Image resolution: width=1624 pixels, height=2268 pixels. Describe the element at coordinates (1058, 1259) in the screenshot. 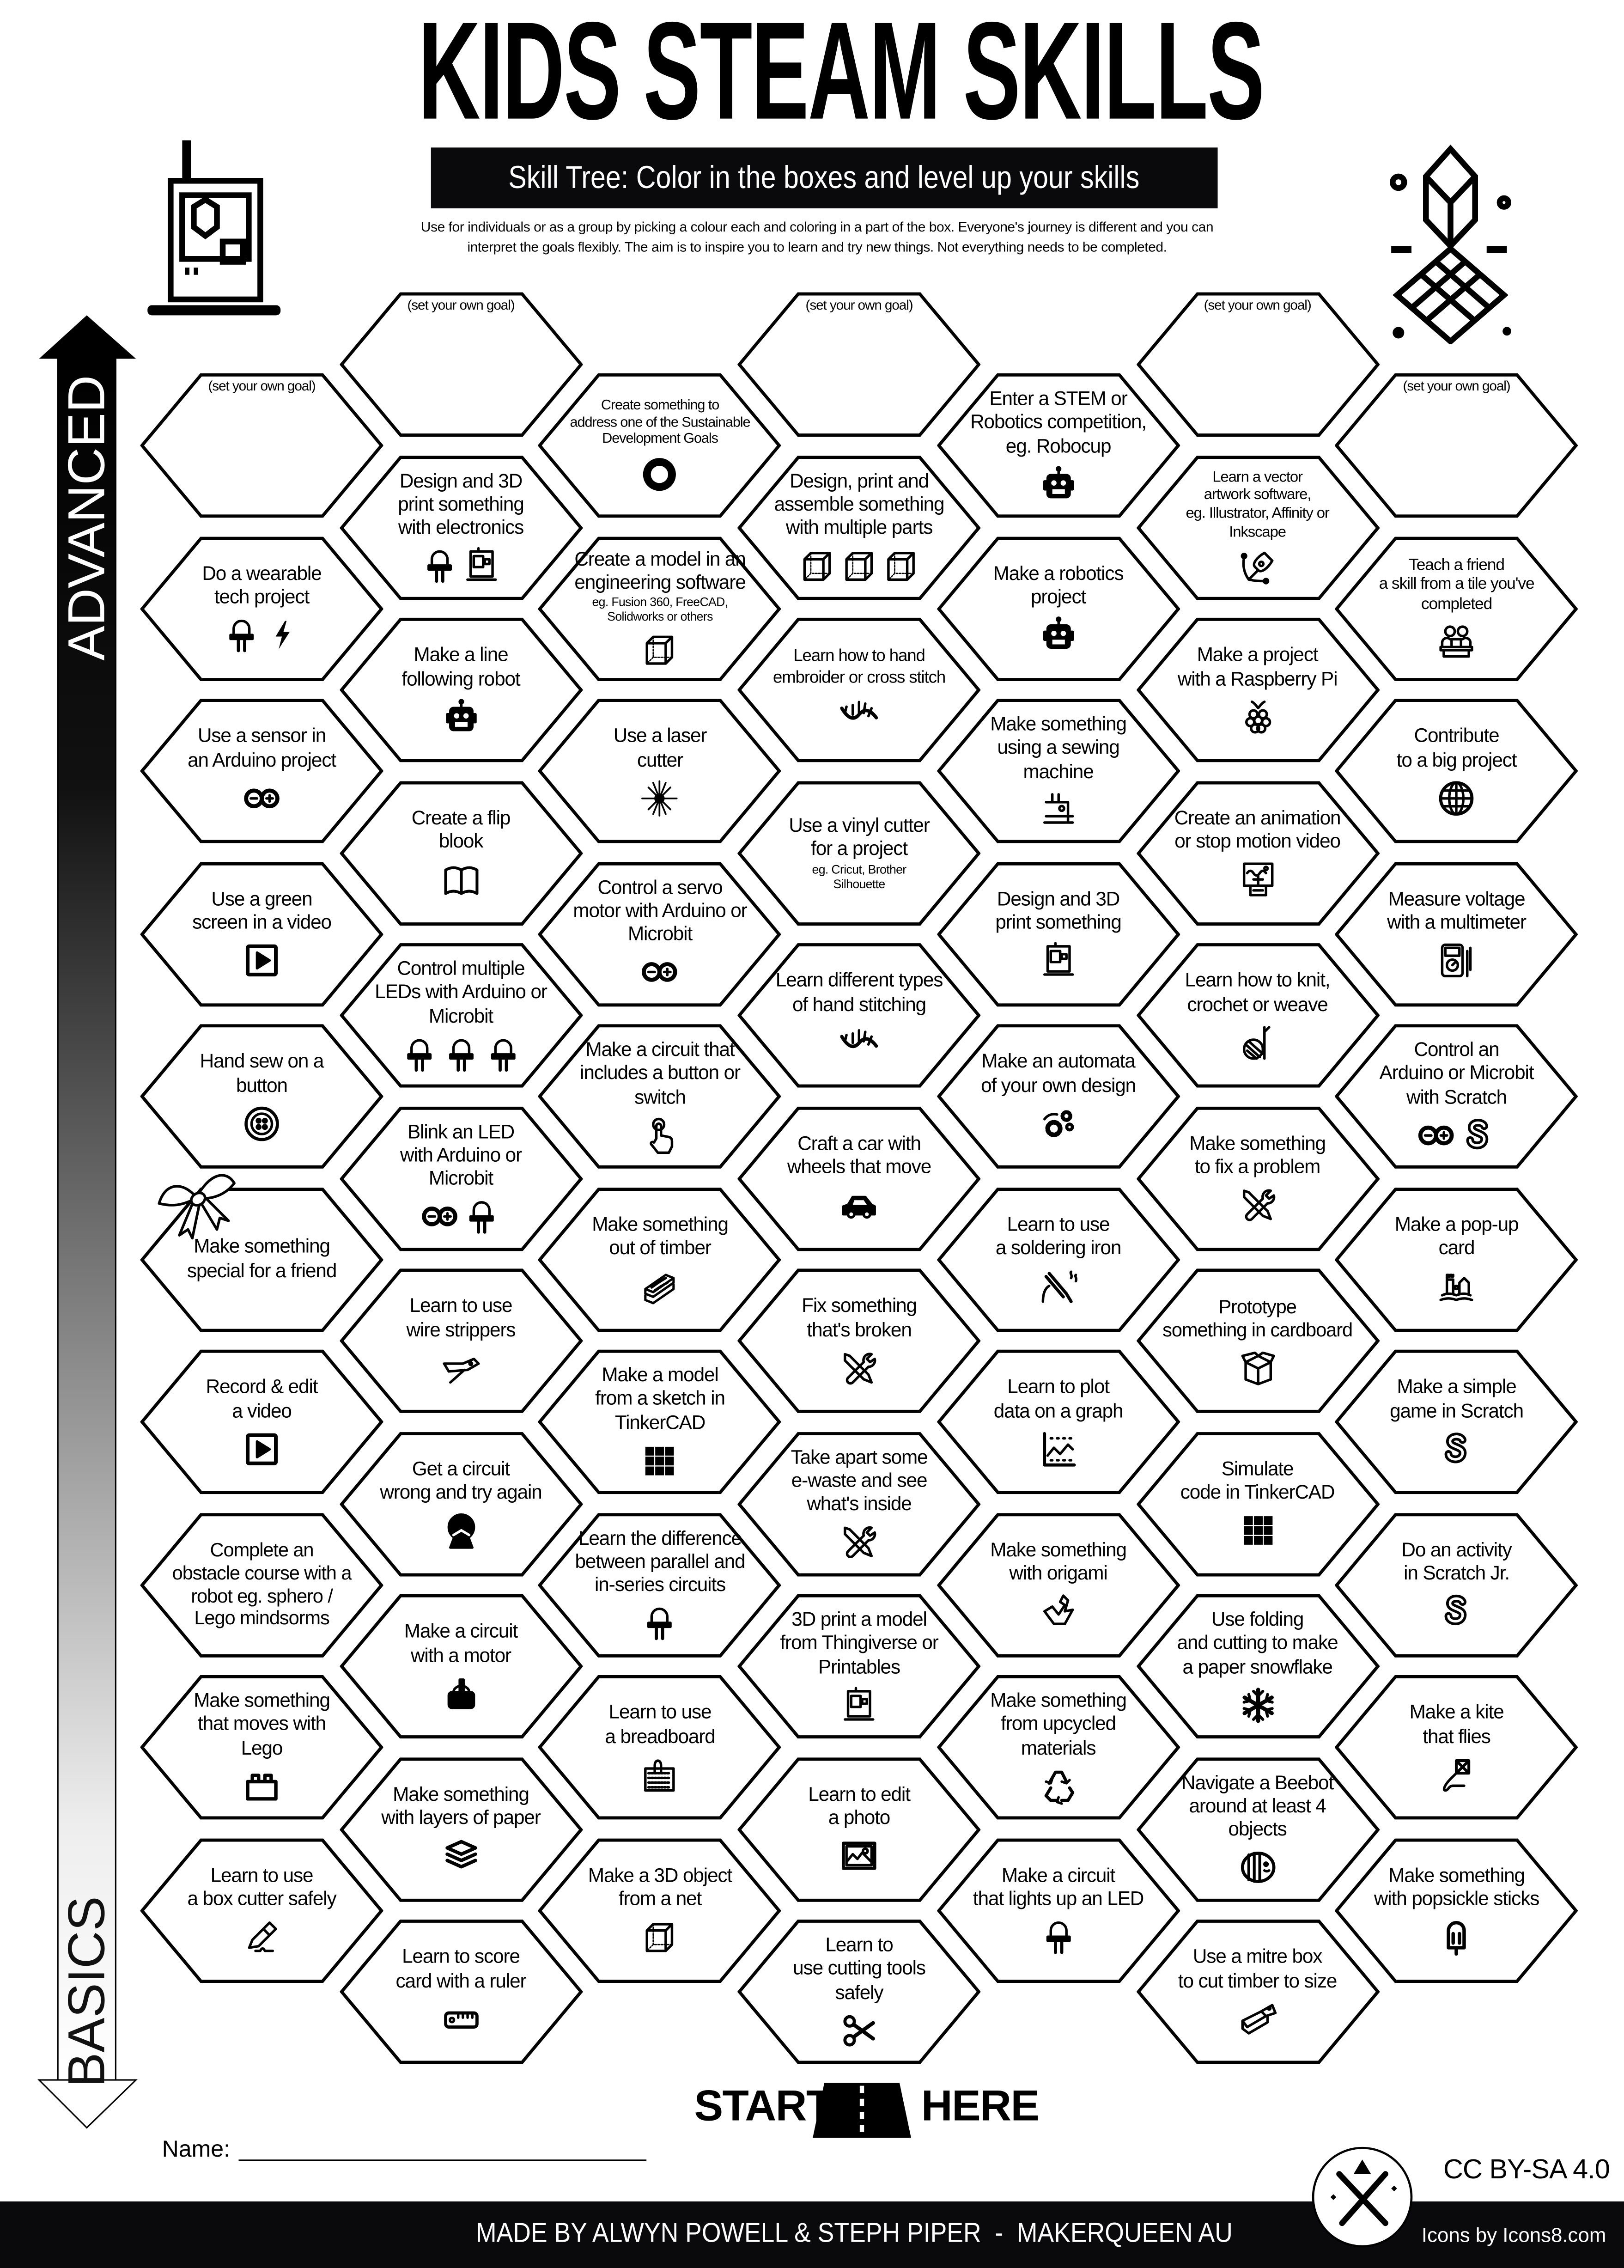

I see `skill-hex: Learn to use a soldering iron` at that location.